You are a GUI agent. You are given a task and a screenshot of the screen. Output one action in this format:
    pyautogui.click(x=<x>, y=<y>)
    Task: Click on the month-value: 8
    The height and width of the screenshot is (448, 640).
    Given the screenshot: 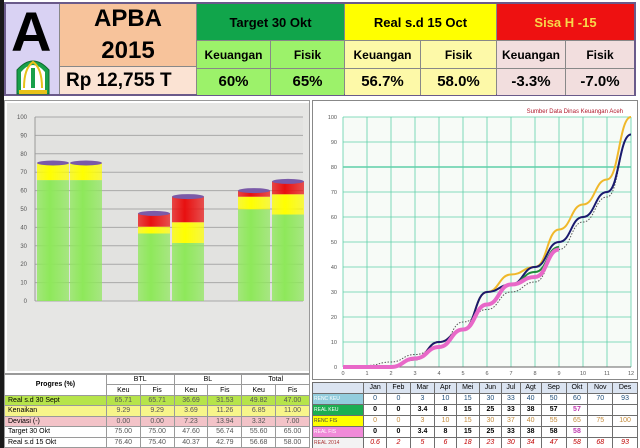 What is the action you would take?
    pyautogui.click(x=445, y=432)
    